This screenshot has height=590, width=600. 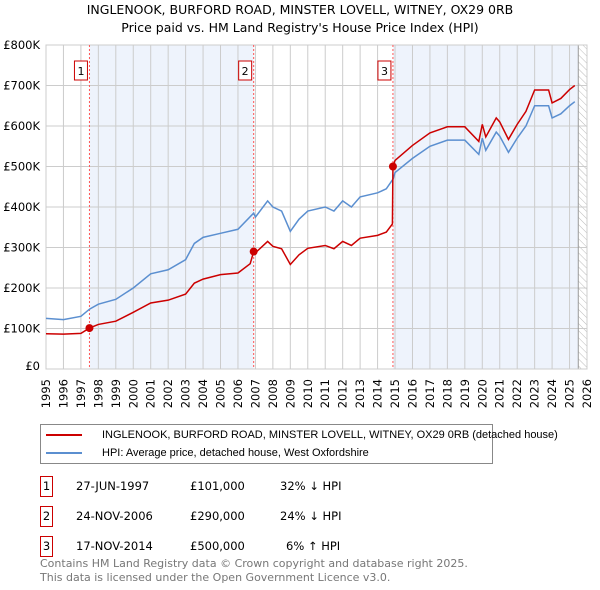 What do you see at coordinates (21, 86) in the screenshot?
I see `y-tick-label: £700K` at bounding box center [21, 86].